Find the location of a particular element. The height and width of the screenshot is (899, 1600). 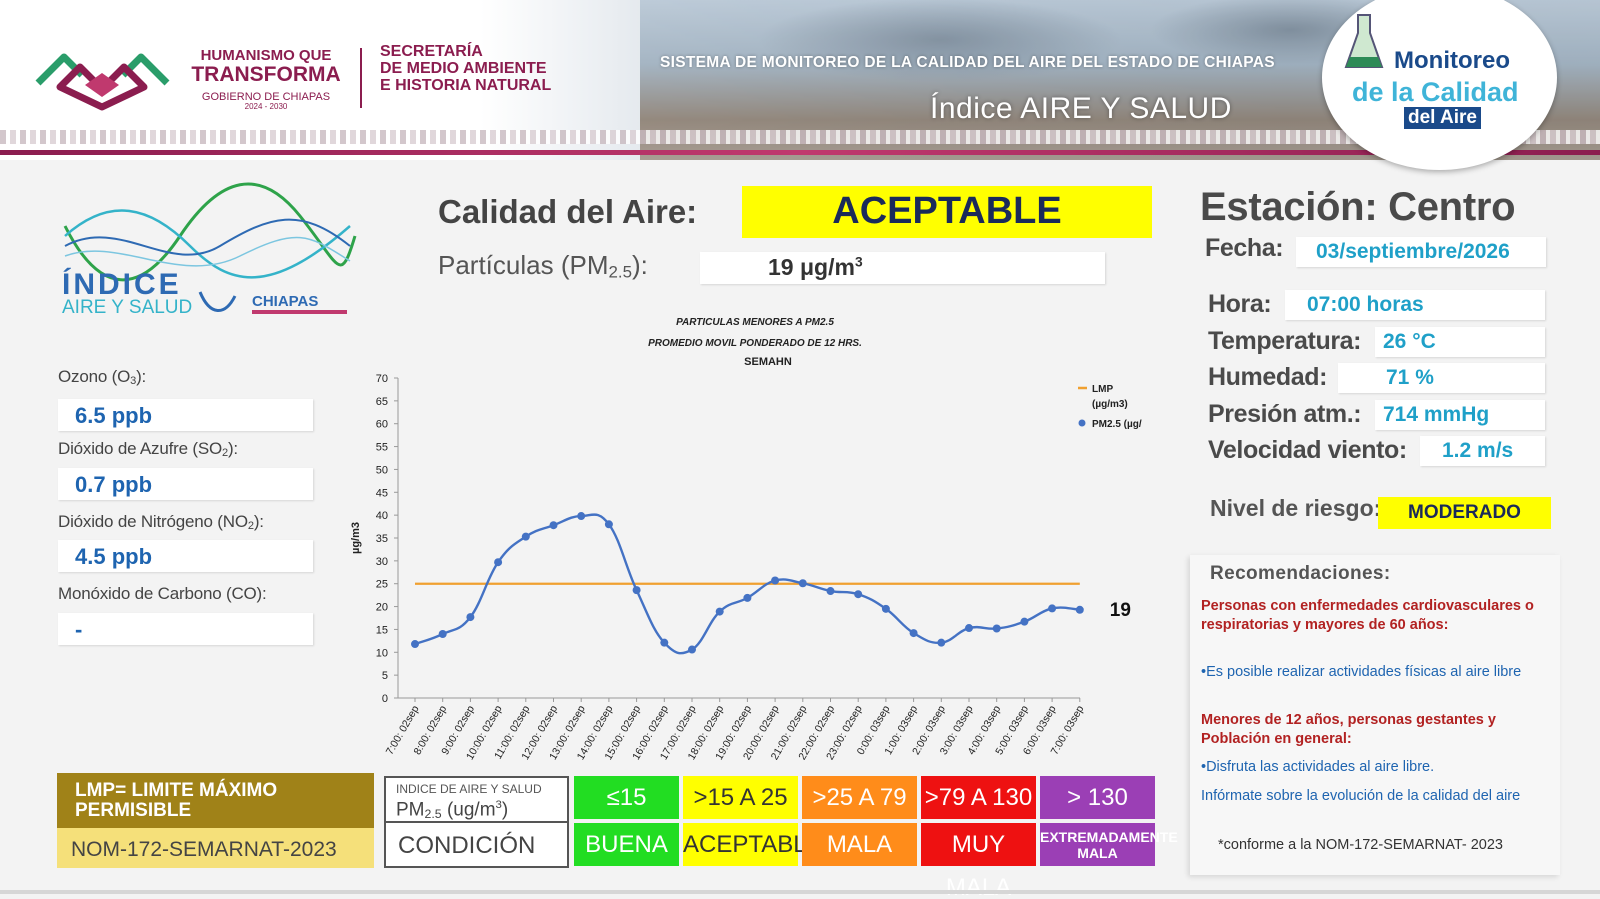

y-tick-label: 65 is located at coordinates (382, 402).